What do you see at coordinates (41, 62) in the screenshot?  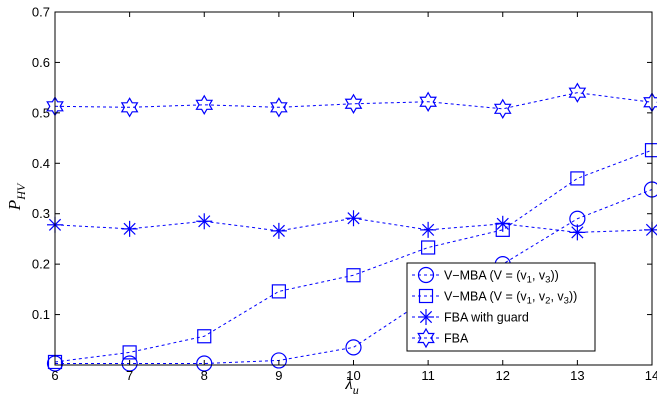 I see `y-tick-label: 0.6` at bounding box center [41, 62].